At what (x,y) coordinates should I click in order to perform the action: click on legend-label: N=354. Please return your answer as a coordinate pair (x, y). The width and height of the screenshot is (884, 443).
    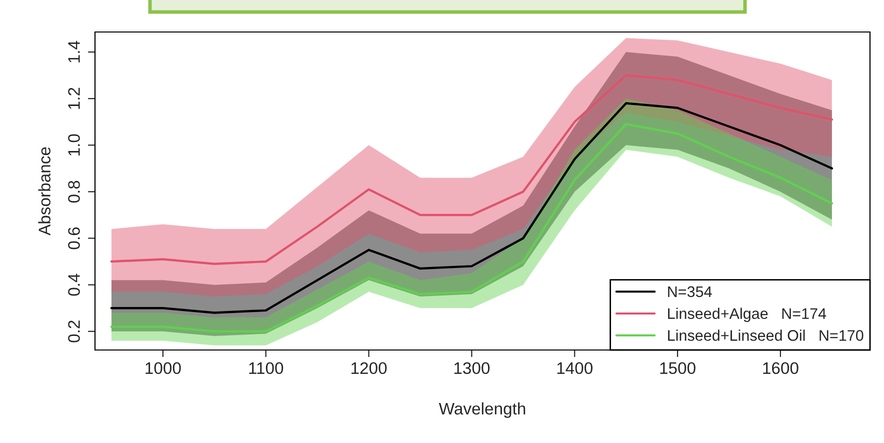
    Looking at the image, I should click on (690, 292).